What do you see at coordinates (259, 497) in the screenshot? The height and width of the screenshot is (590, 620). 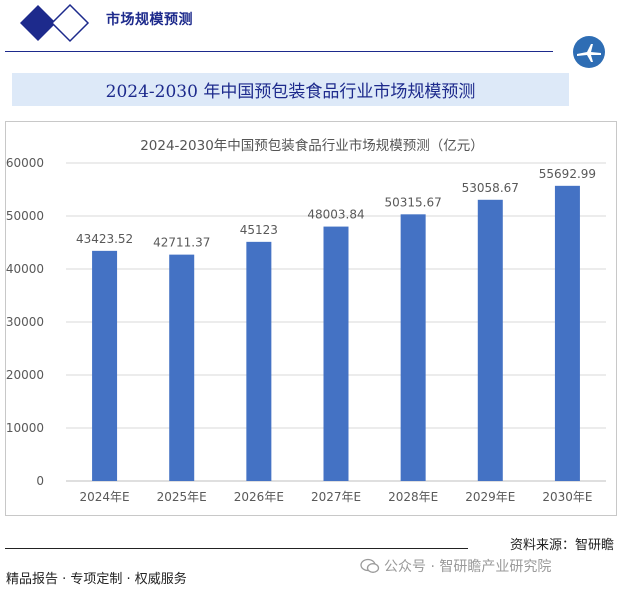 I see `x-tick-label: 2026年E` at bounding box center [259, 497].